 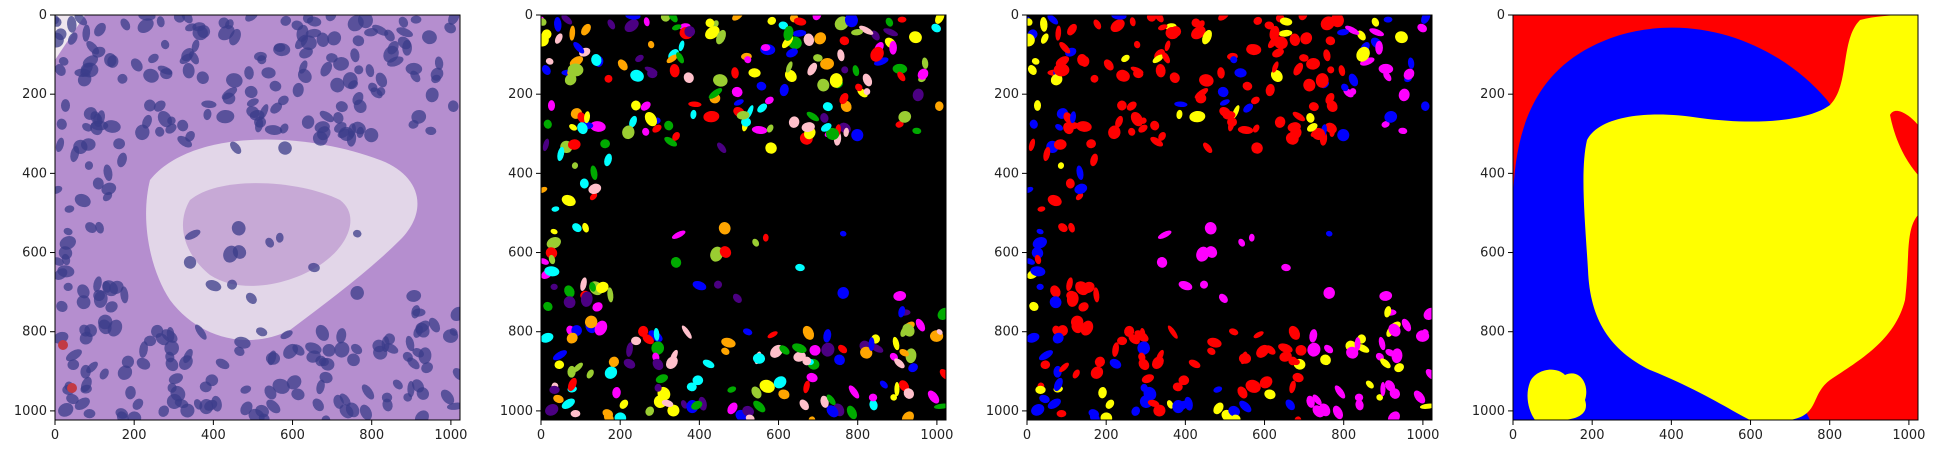 What do you see at coordinates (1671, 435) in the screenshot?
I see `x-tick-label: 400` at bounding box center [1671, 435].